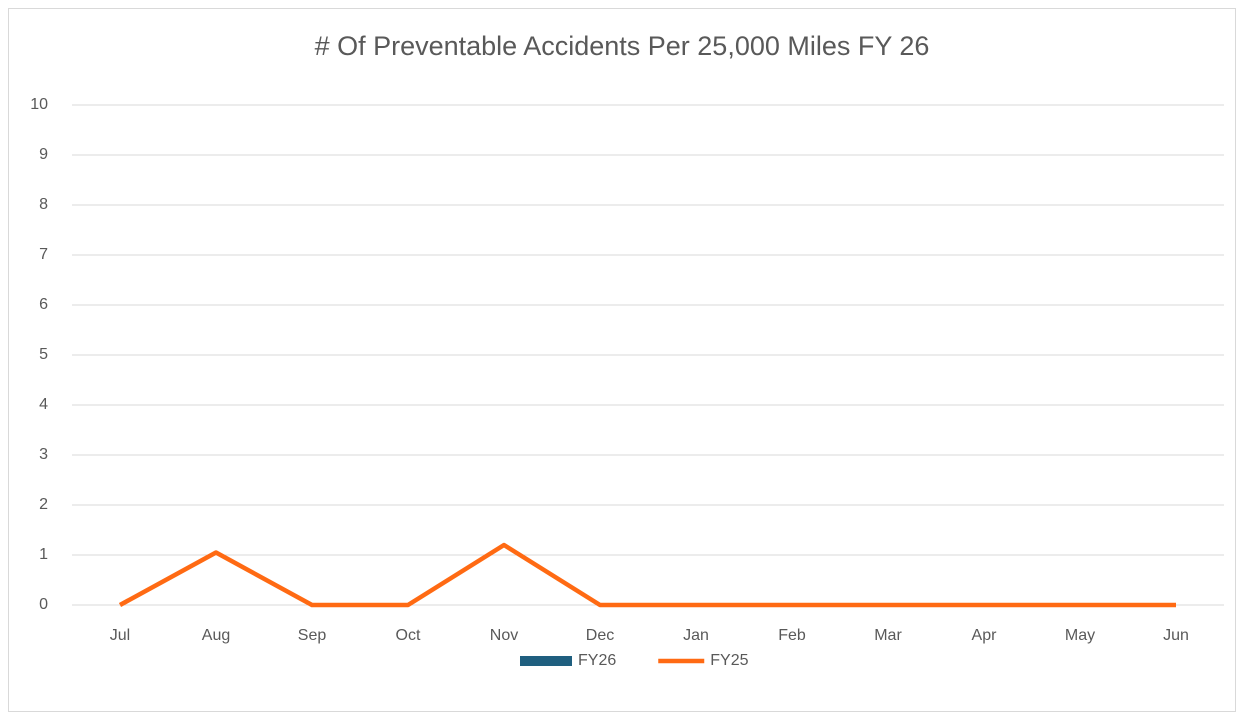  Describe the element at coordinates (312, 635) in the screenshot. I see `x-tick-label: Sep` at that location.